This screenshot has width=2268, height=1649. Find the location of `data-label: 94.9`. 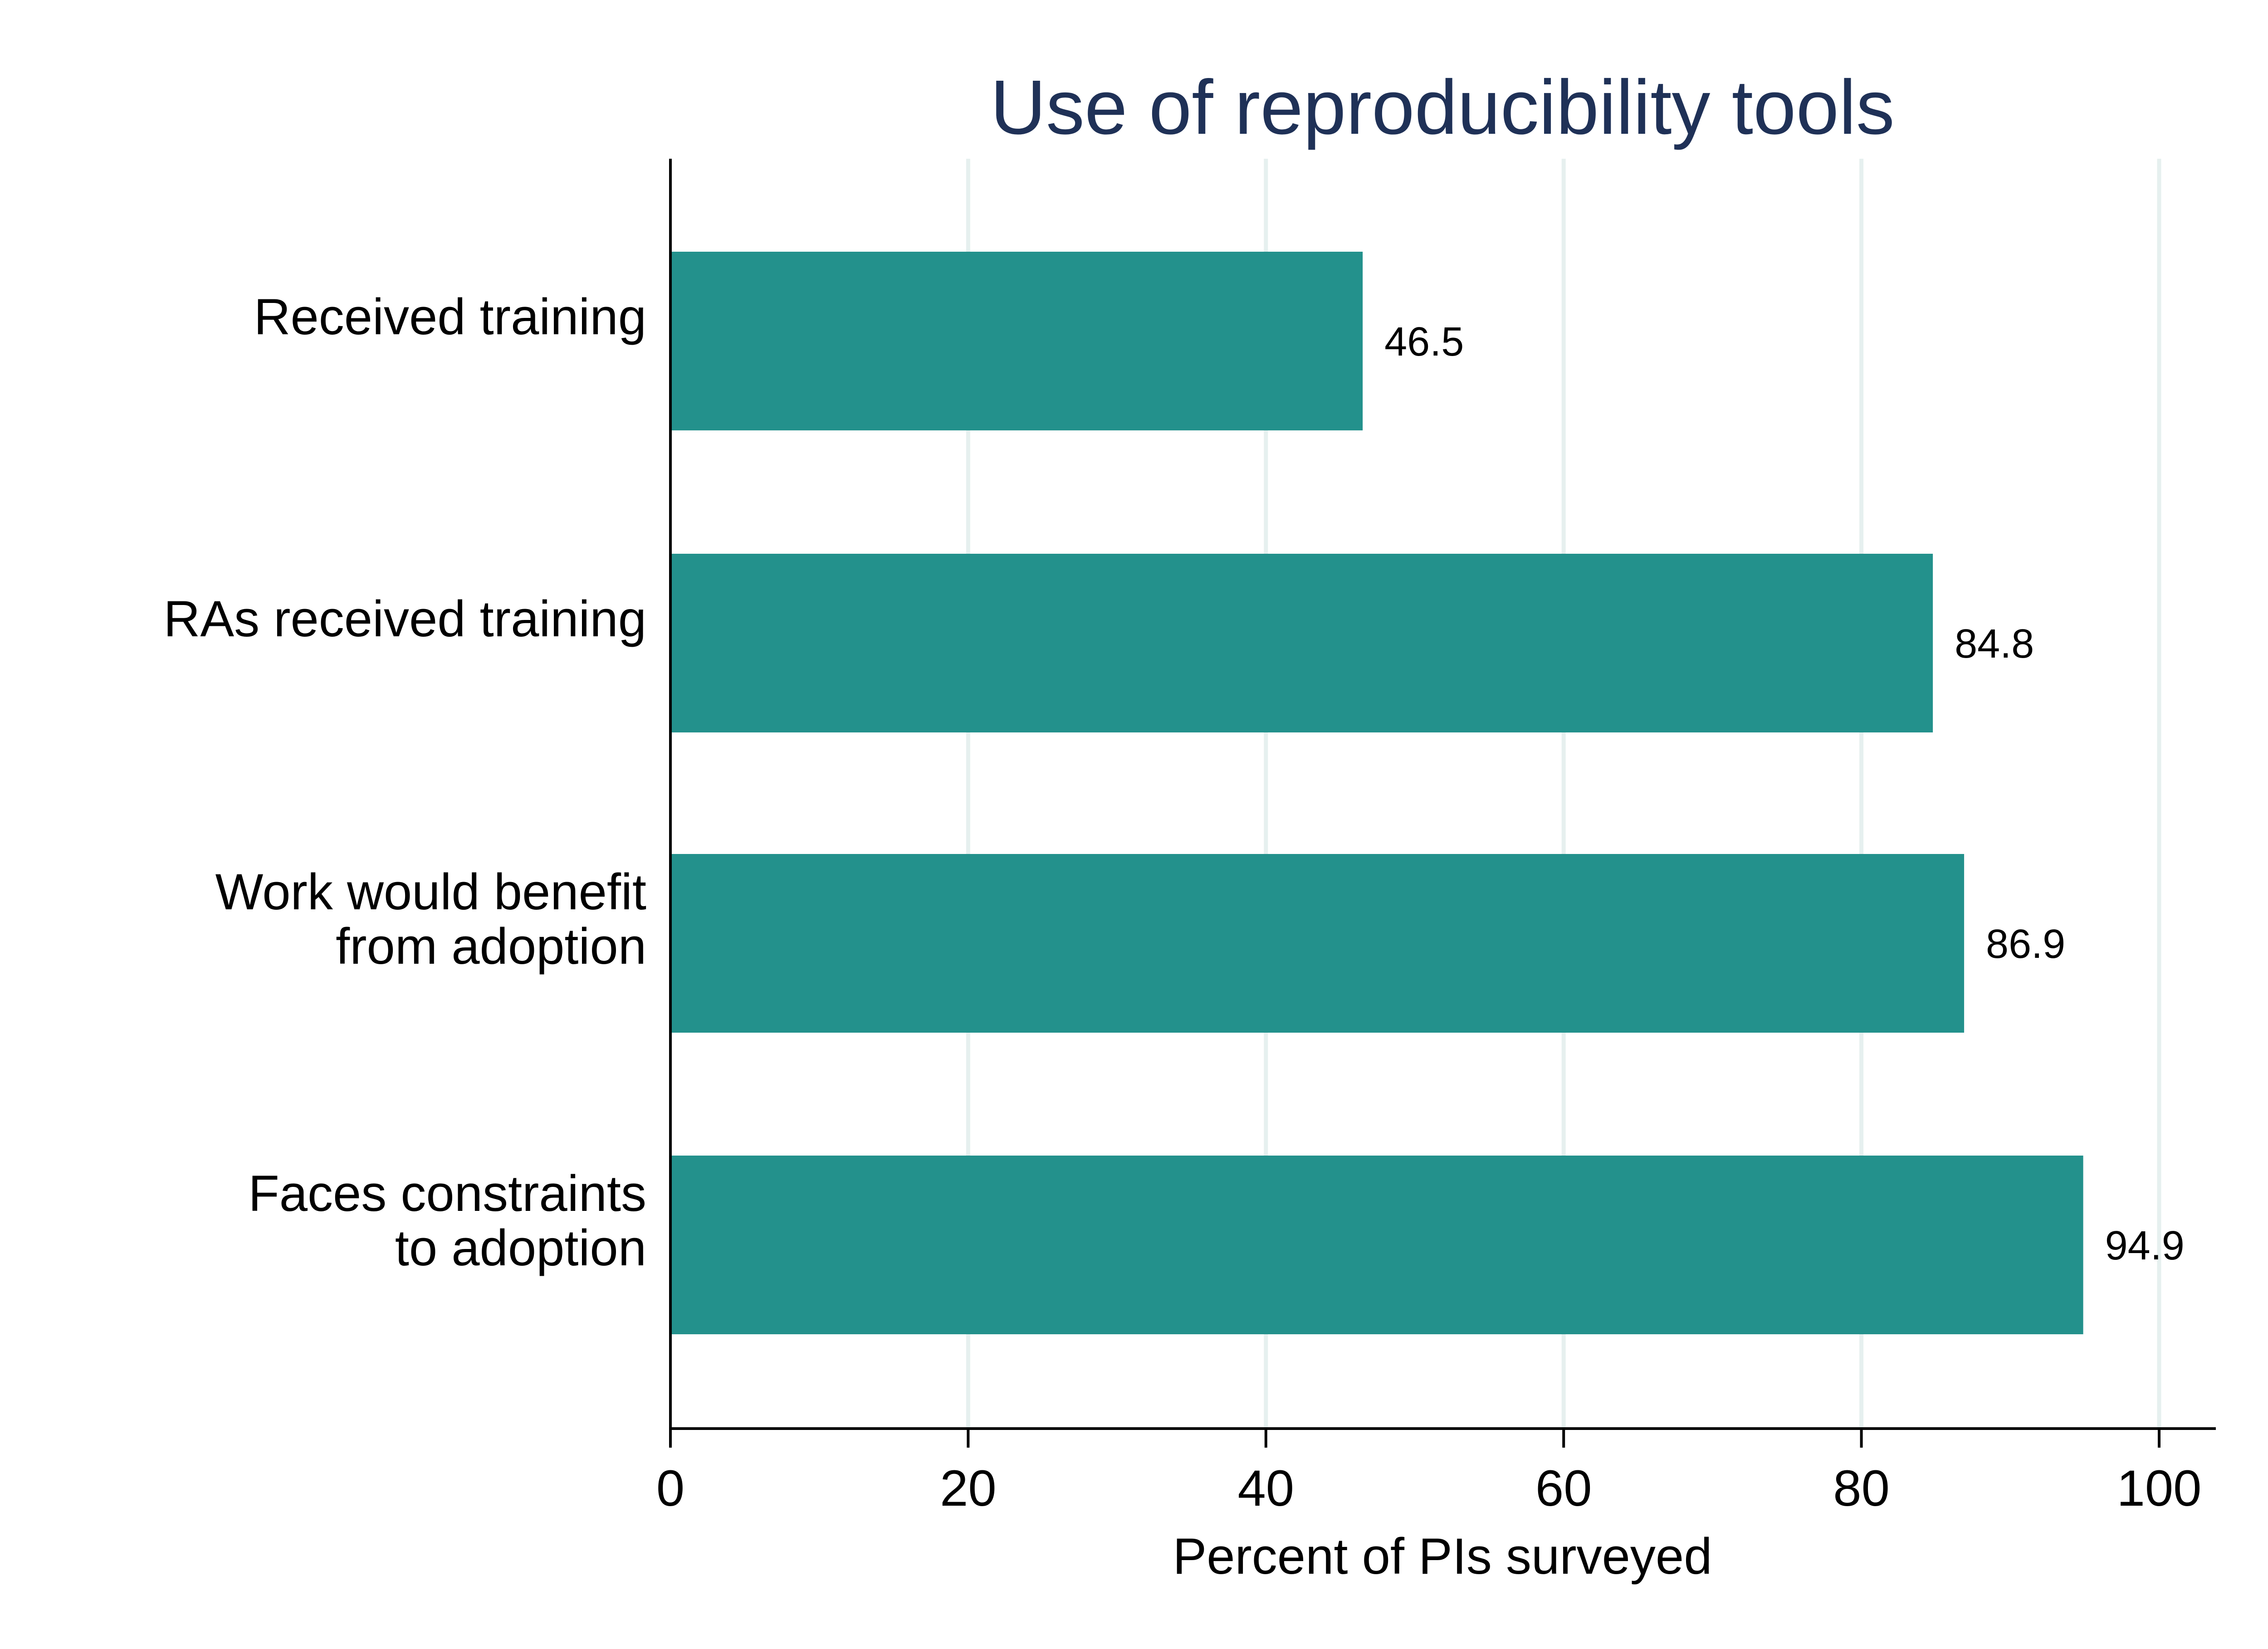

data-label: 94.9 is located at coordinates (2145, 1245).